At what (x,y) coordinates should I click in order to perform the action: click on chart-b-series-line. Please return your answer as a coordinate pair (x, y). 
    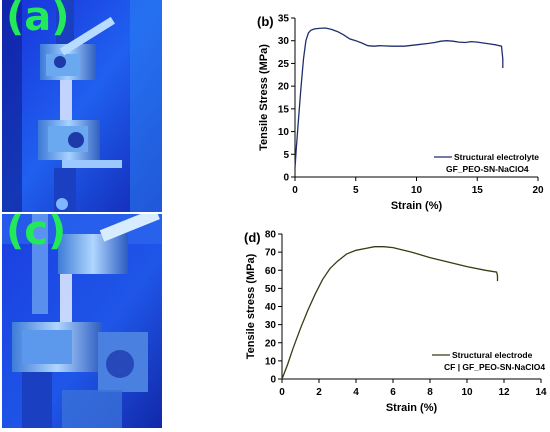
    Looking at the image, I should click on (399, 98).